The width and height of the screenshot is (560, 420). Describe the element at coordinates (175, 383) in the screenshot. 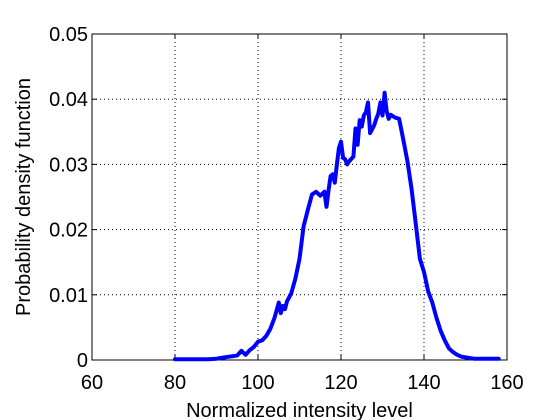

I see `x-tick-label: 80` at that location.